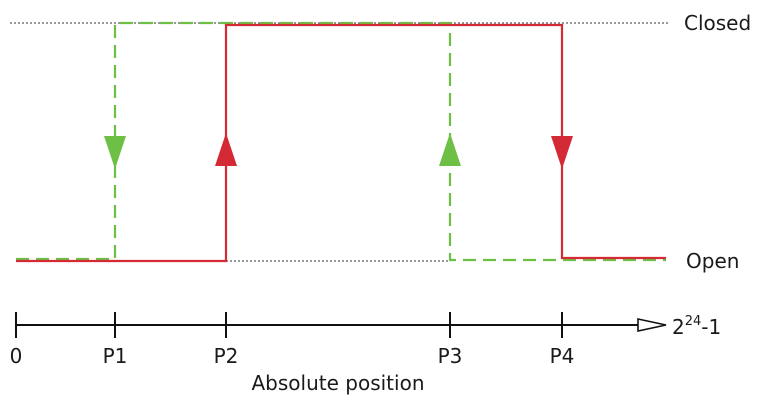 This screenshot has width=757, height=397. Describe the element at coordinates (678, 327) in the screenshot. I see `axis-end-base: 2` at that location.